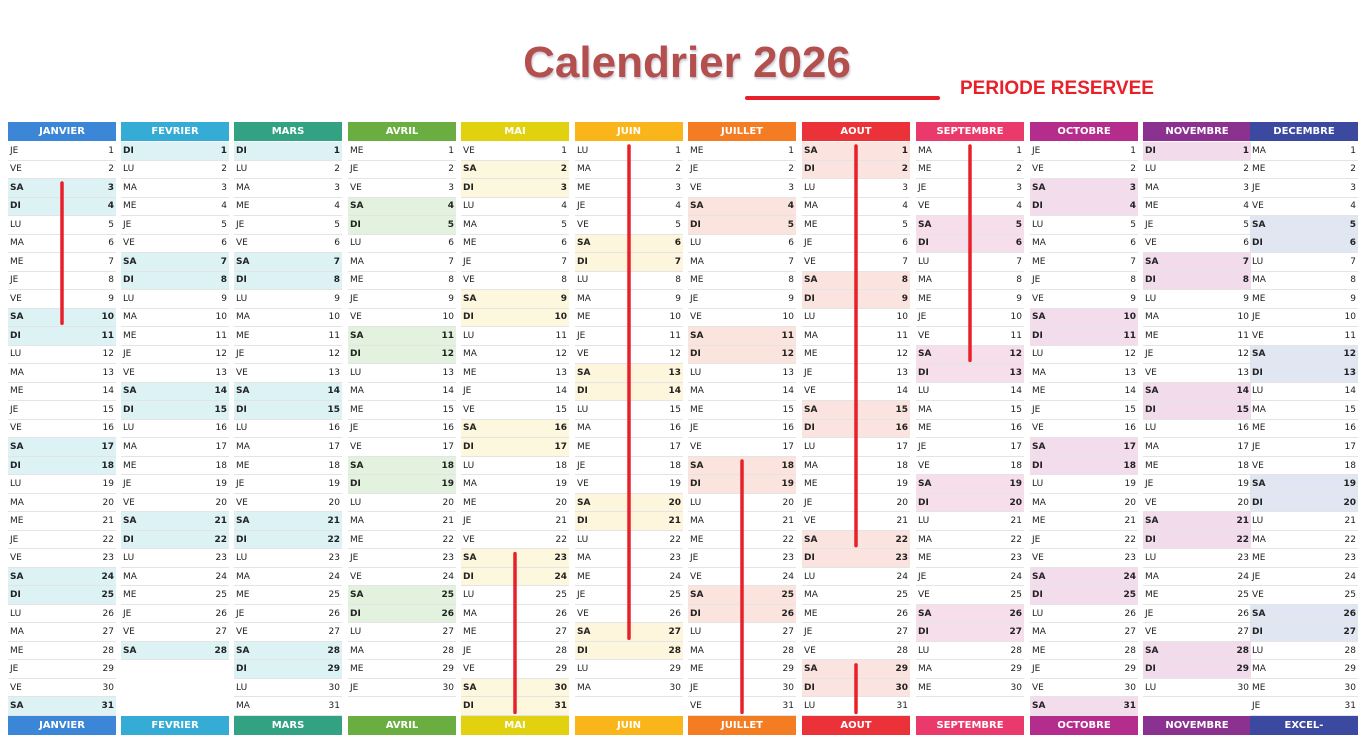  I want to click on day-cell: ME 2, so click(1304, 170).